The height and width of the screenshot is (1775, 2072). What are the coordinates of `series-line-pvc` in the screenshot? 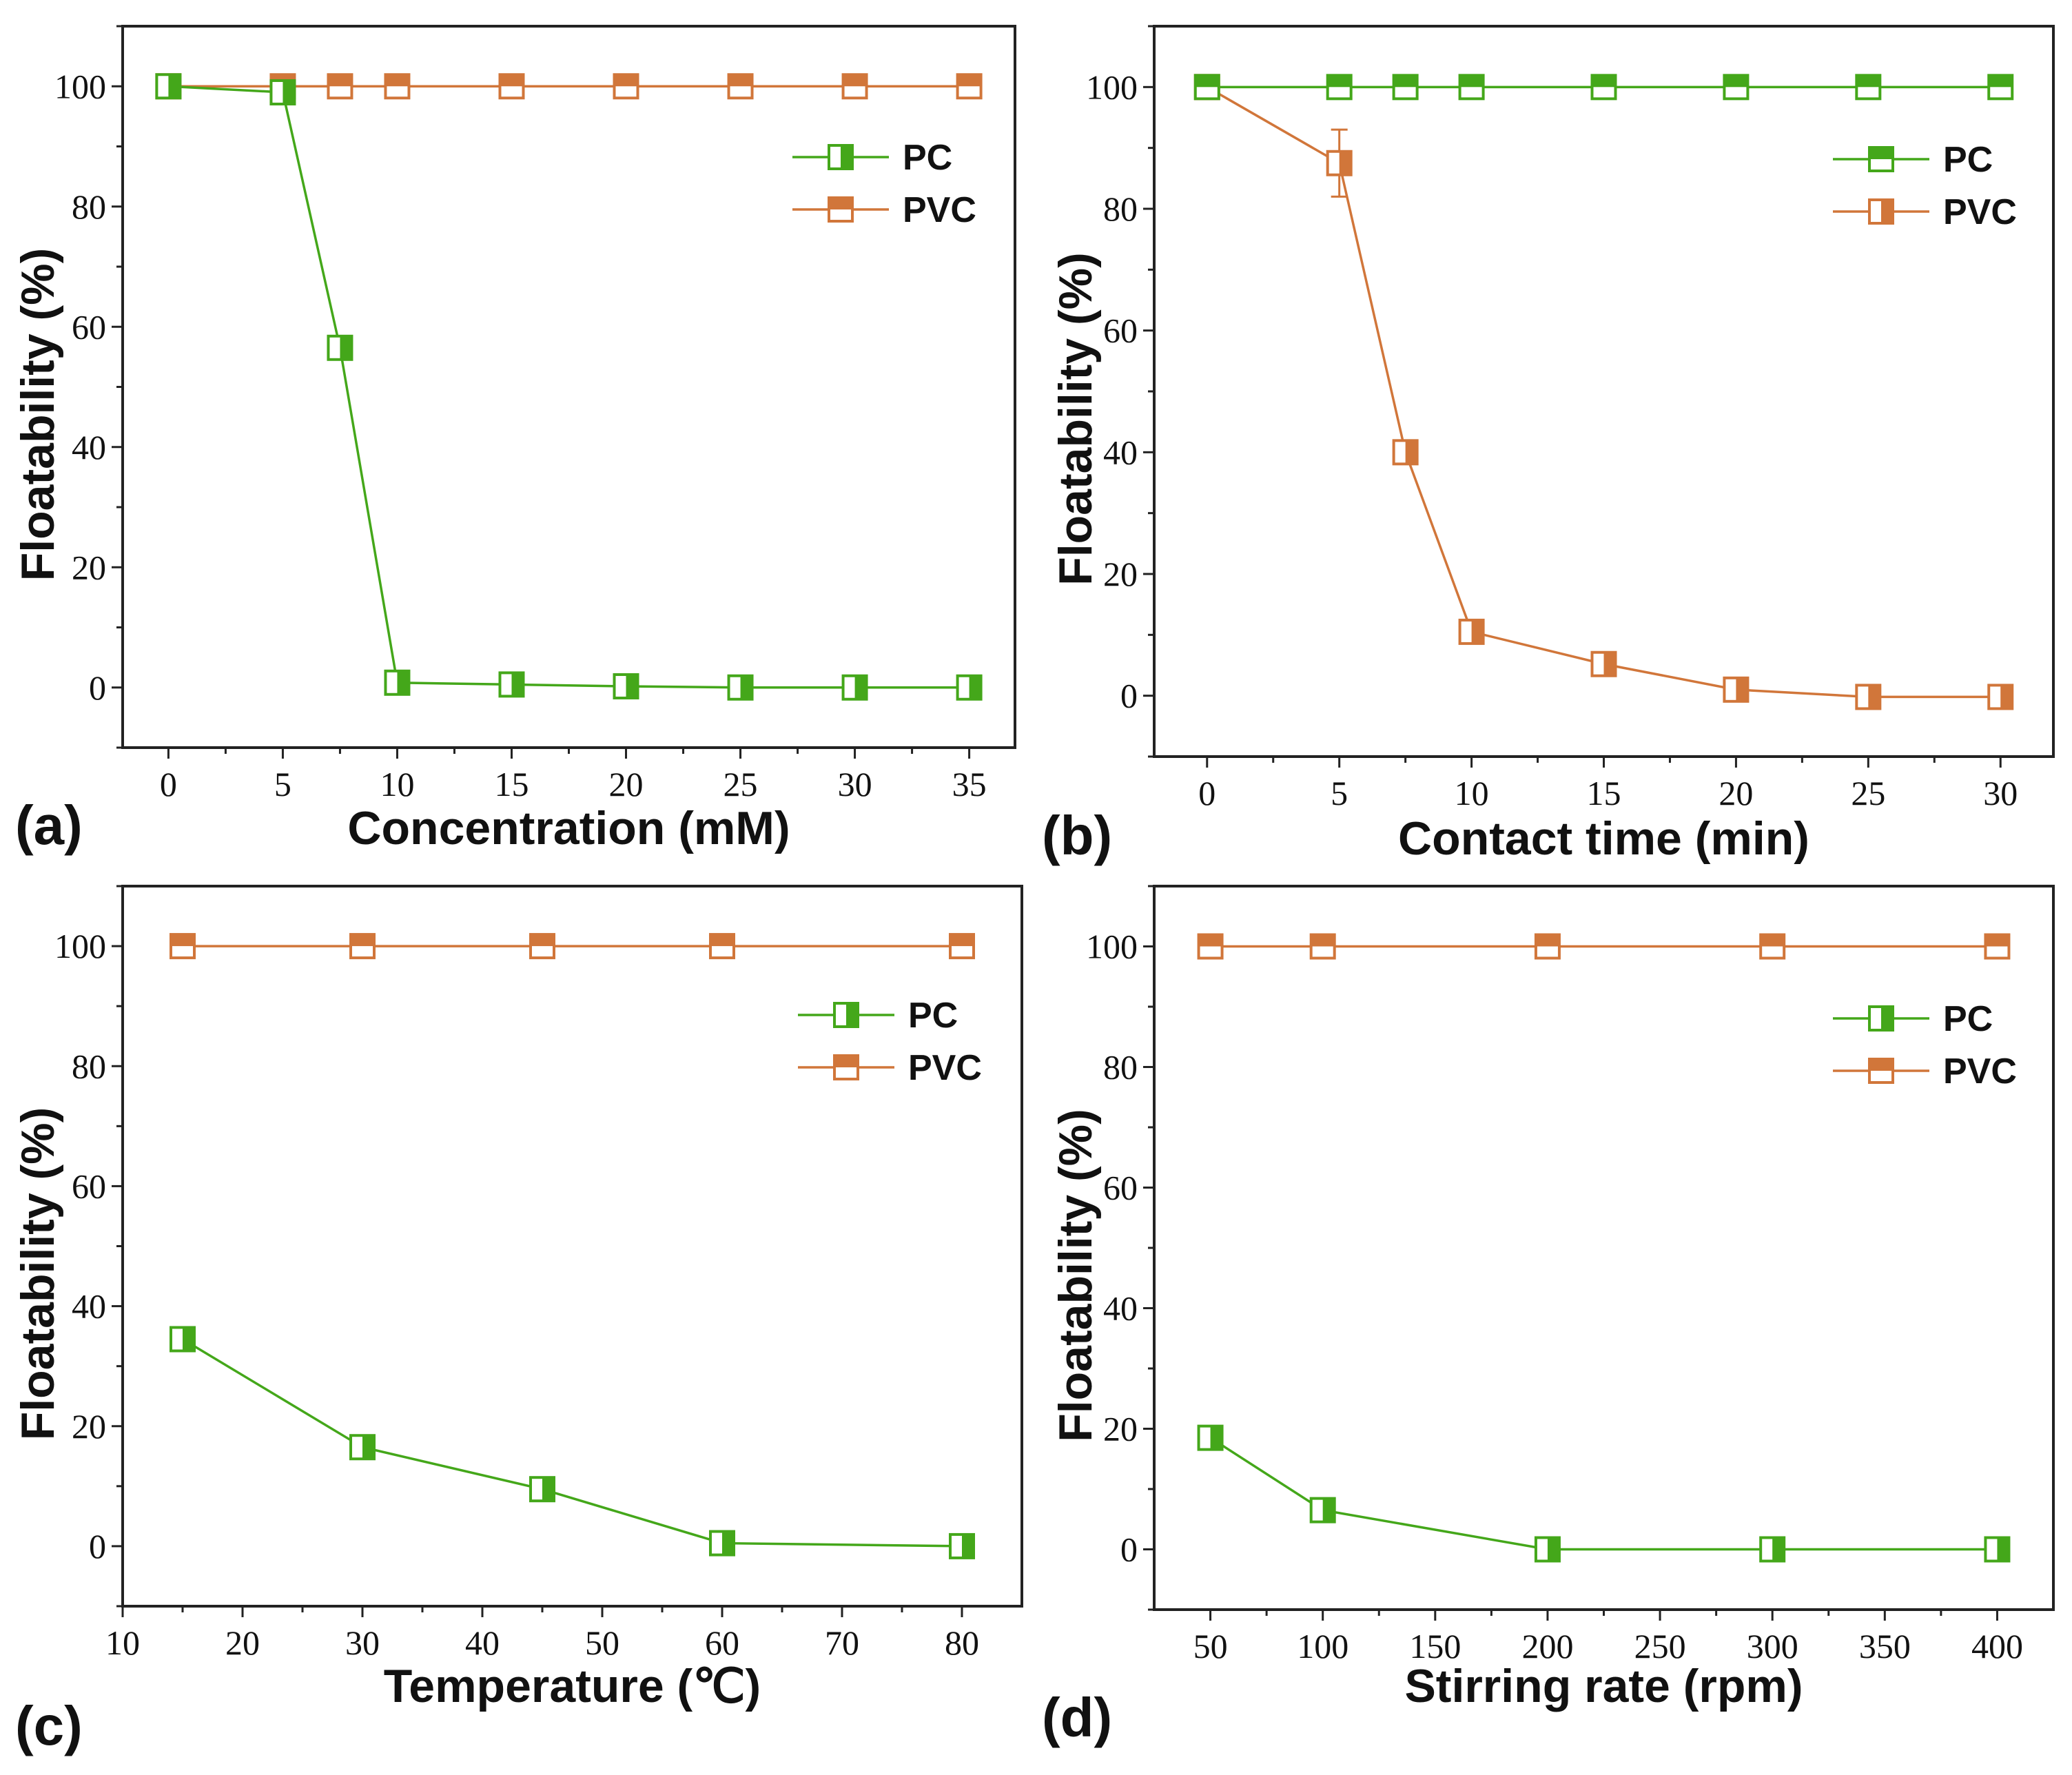 It's located at (1603, 392).